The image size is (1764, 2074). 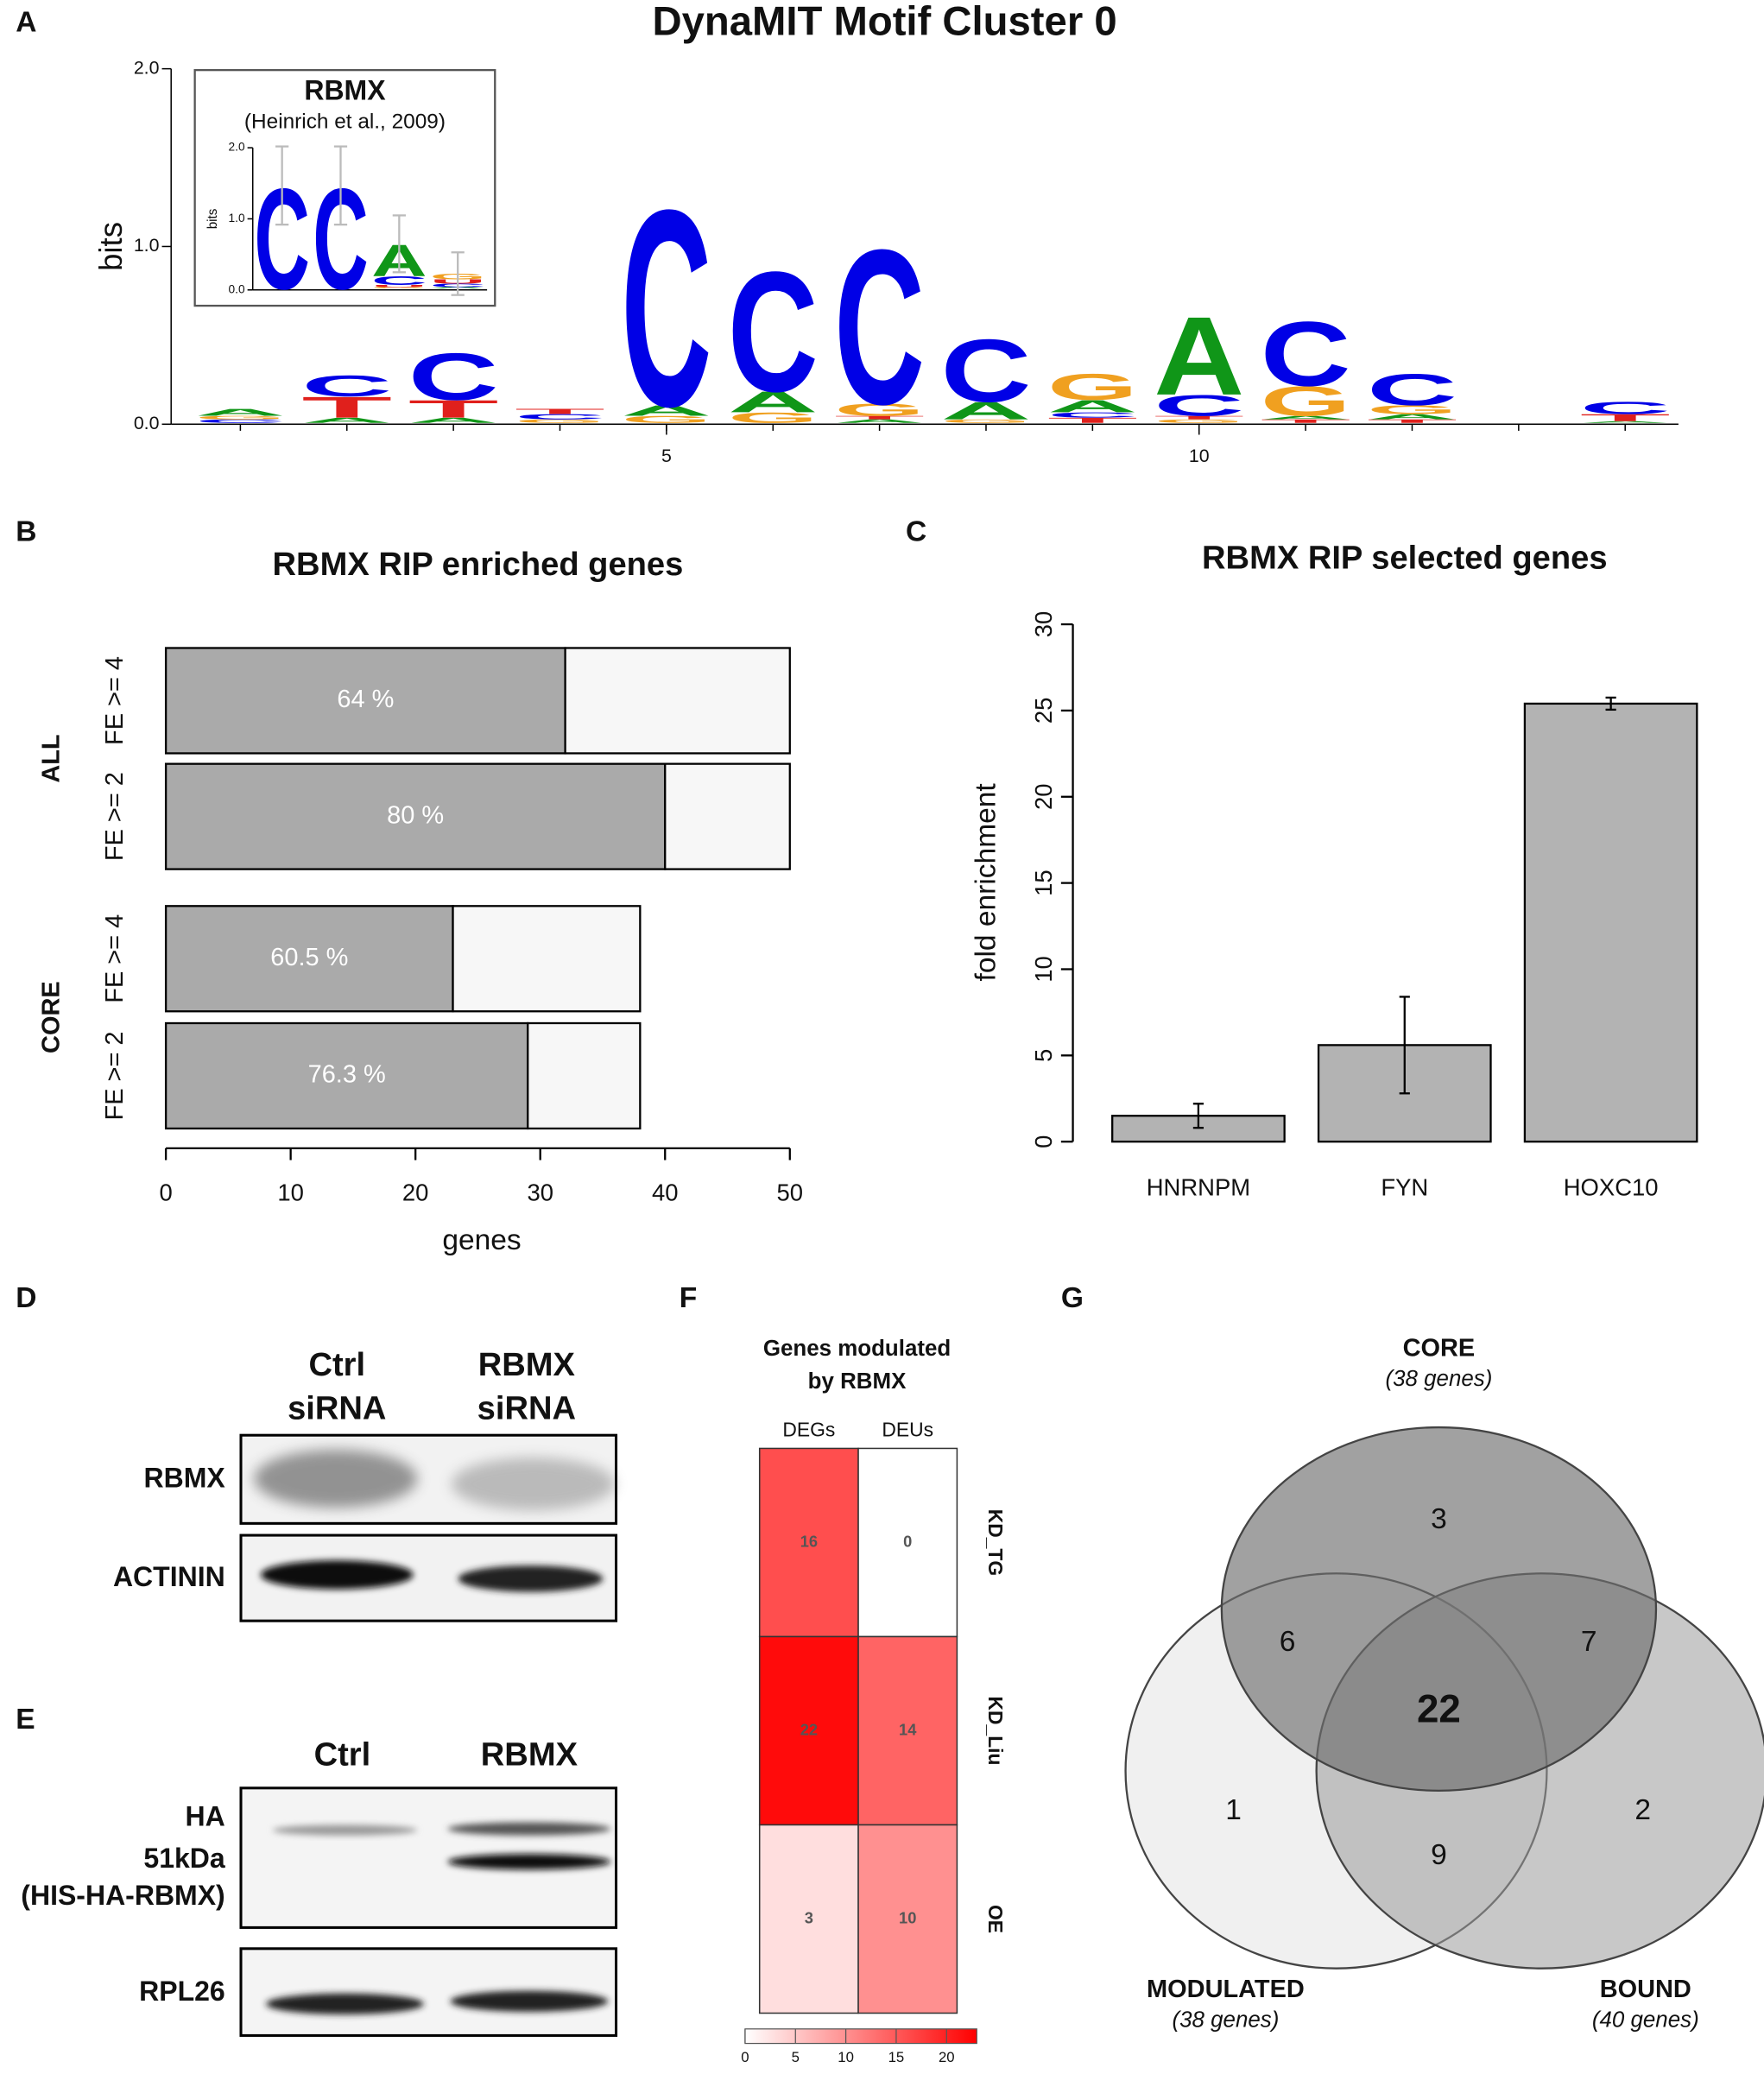 What do you see at coordinates (26, 532) in the screenshot?
I see `panel-label: B` at bounding box center [26, 532].